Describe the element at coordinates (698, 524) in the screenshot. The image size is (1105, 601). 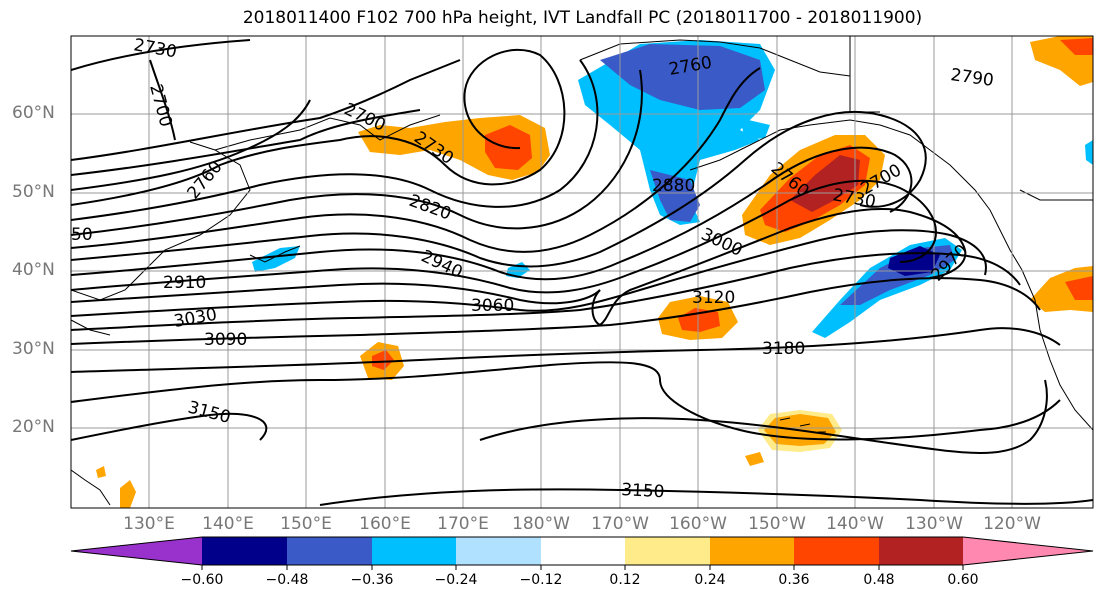
I see `lon-label-160w: 160°W` at that location.